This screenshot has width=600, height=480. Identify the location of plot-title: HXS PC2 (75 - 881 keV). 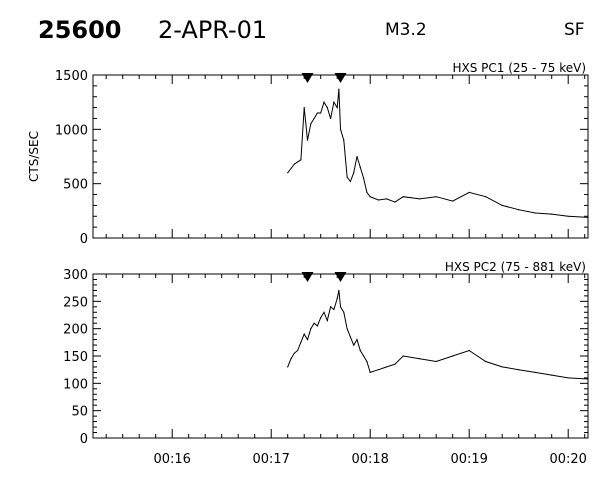
(515, 267).